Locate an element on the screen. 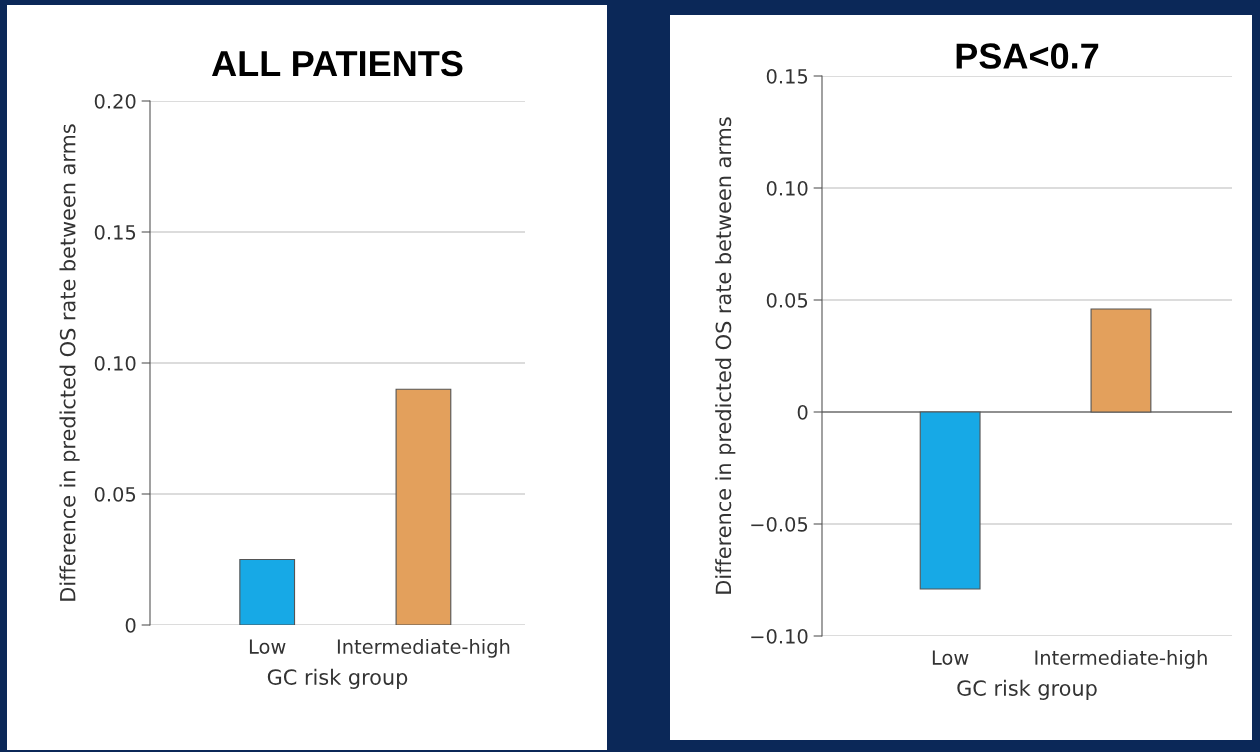  y-tick-label: −0.10 is located at coordinates (779, 636).